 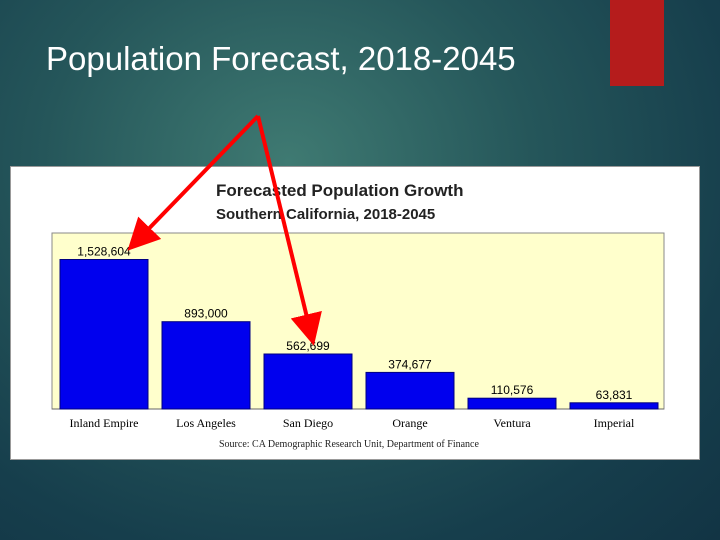 I want to click on tick-label-inland-empire: Inland Empire, so click(x=104, y=423).